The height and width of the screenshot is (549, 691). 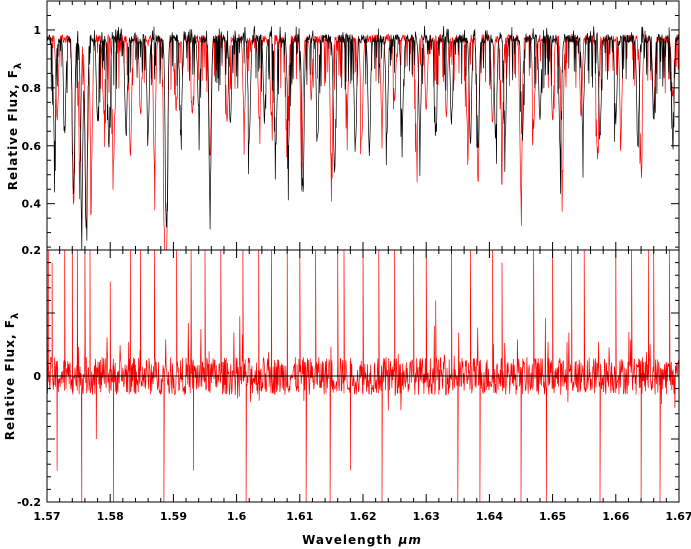 I want to click on x-tick-label: 1.64, so click(x=489, y=516).